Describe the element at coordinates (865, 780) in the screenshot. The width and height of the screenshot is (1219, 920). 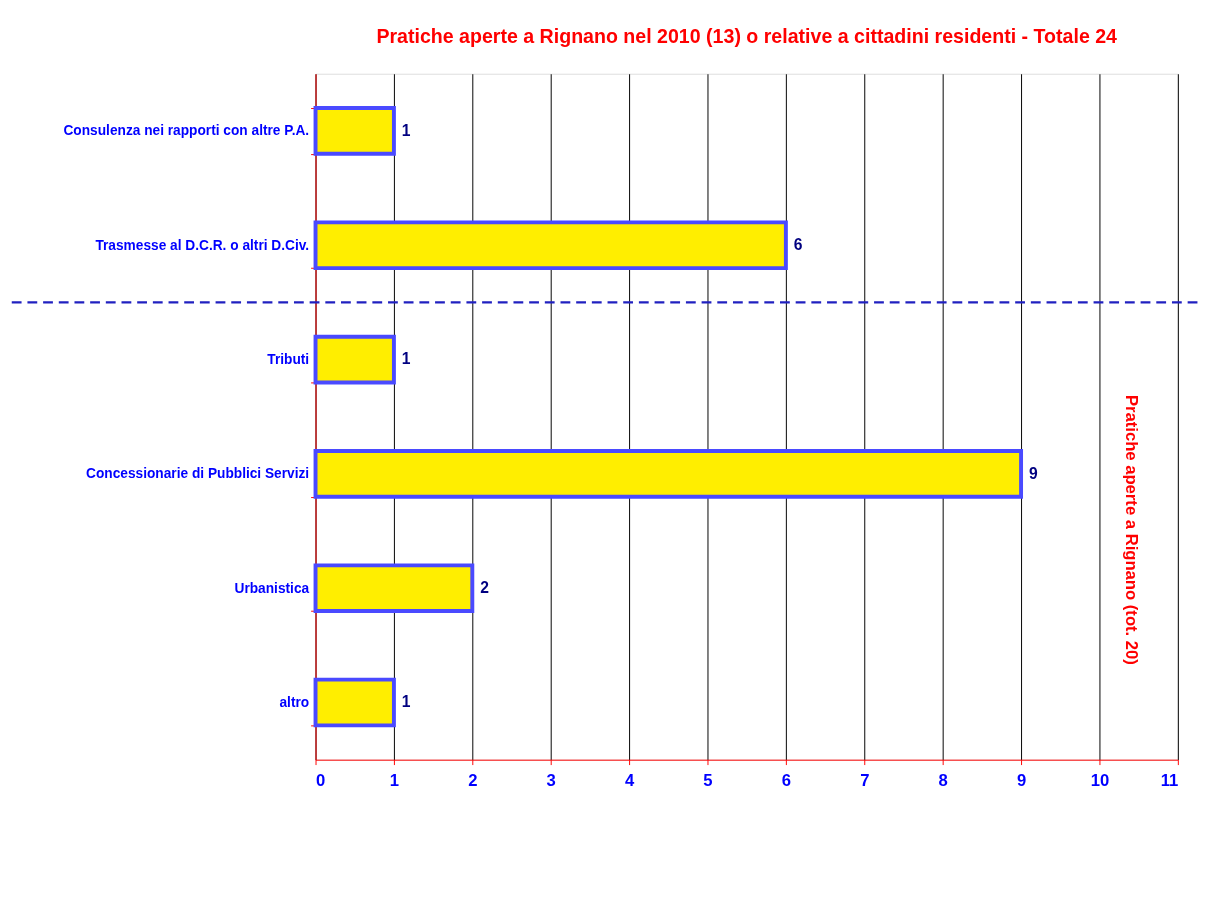
I see `x-tick-label: 7` at that location.